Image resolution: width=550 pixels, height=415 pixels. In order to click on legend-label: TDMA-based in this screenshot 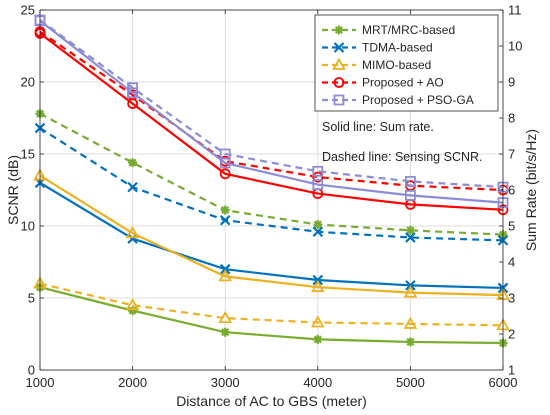, I will do `click(397, 48)`.